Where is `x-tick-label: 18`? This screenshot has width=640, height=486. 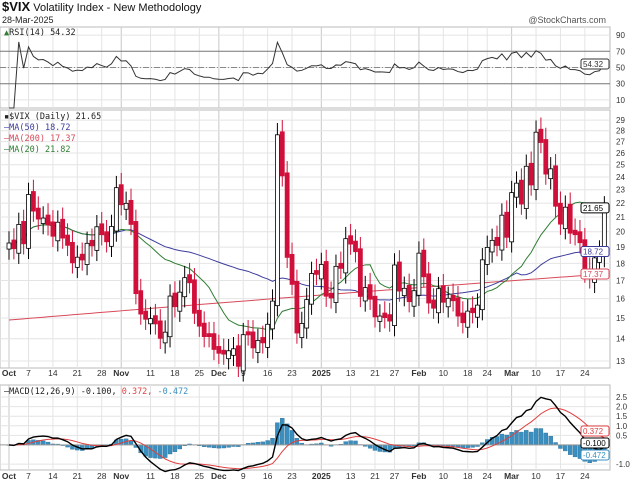 x-tick-label: 18 is located at coordinates (175, 476).